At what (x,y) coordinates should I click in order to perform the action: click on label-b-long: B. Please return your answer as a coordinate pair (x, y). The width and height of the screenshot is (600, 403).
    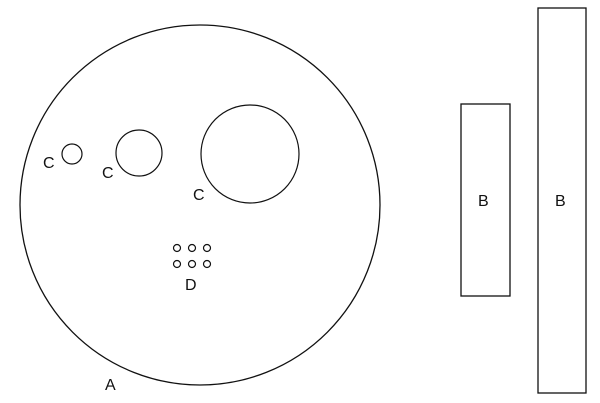
    Looking at the image, I should click on (560, 201).